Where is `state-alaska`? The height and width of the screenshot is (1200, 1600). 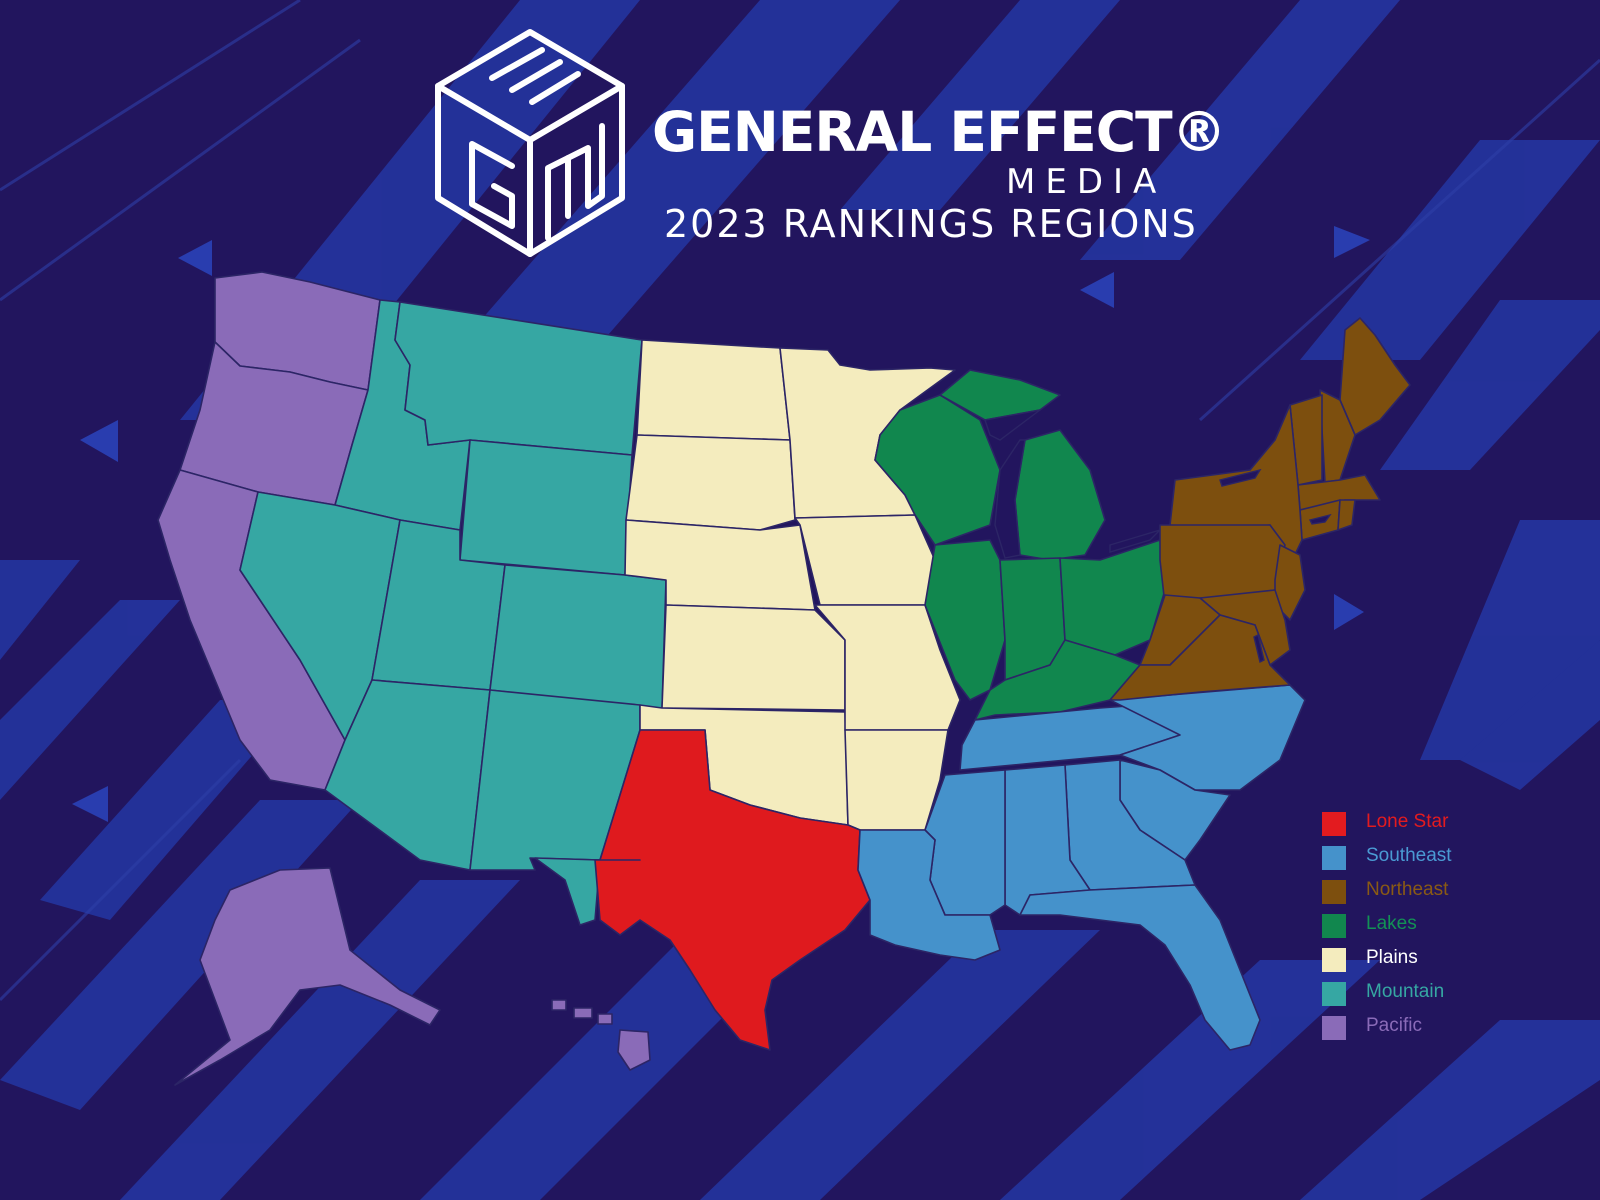
state-alaska is located at coordinates (307, 976).